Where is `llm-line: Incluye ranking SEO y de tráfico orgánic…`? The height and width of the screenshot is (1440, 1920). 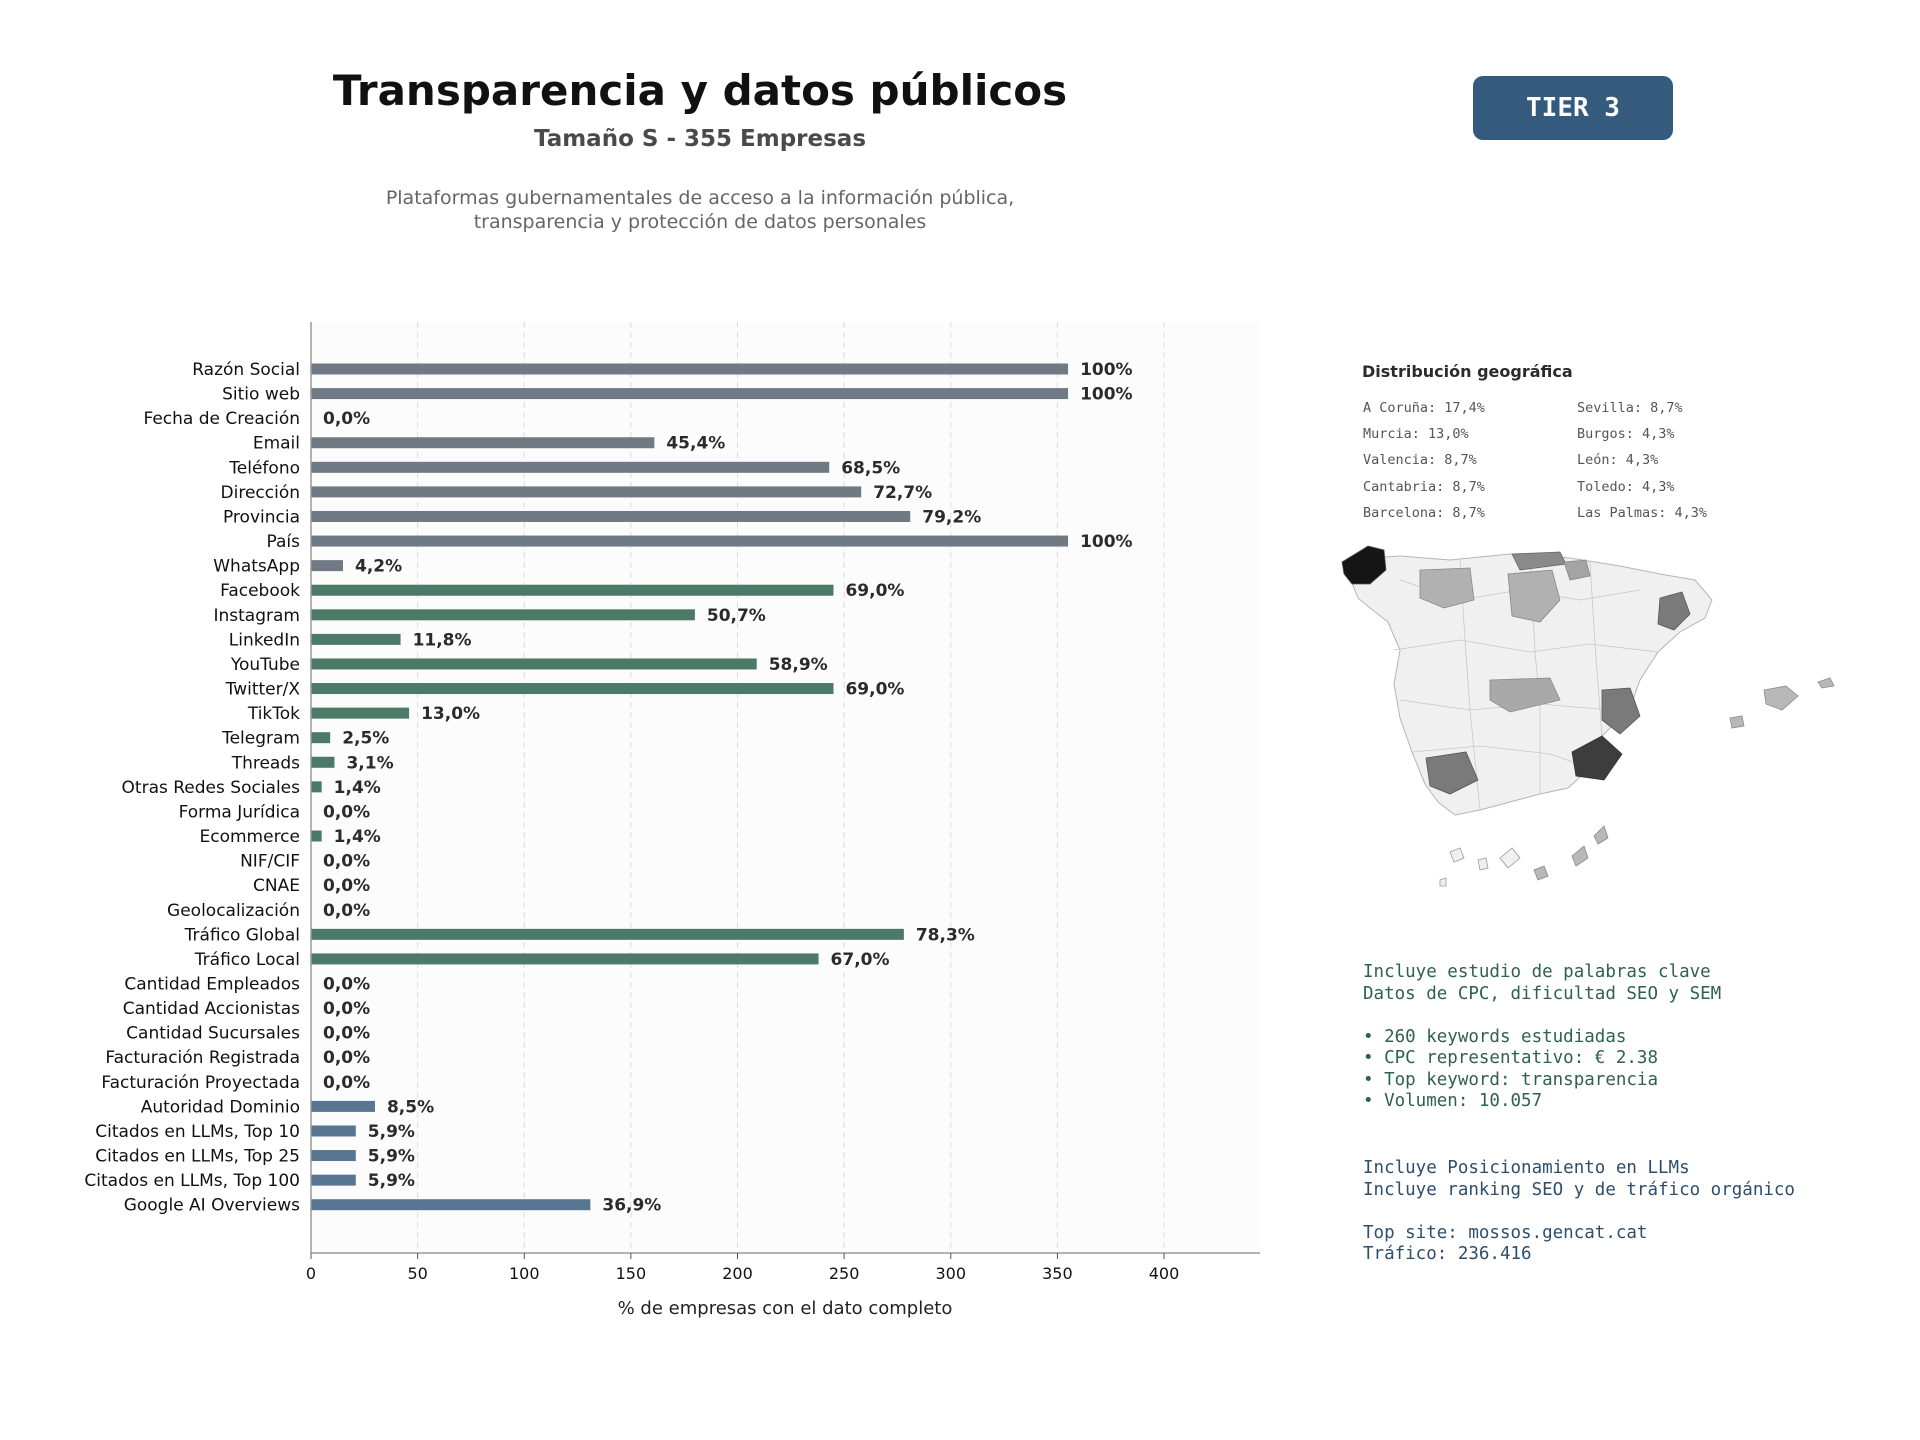 llm-line: Incluye ranking SEO y de tráfico orgánic… is located at coordinates (1579, 1189).